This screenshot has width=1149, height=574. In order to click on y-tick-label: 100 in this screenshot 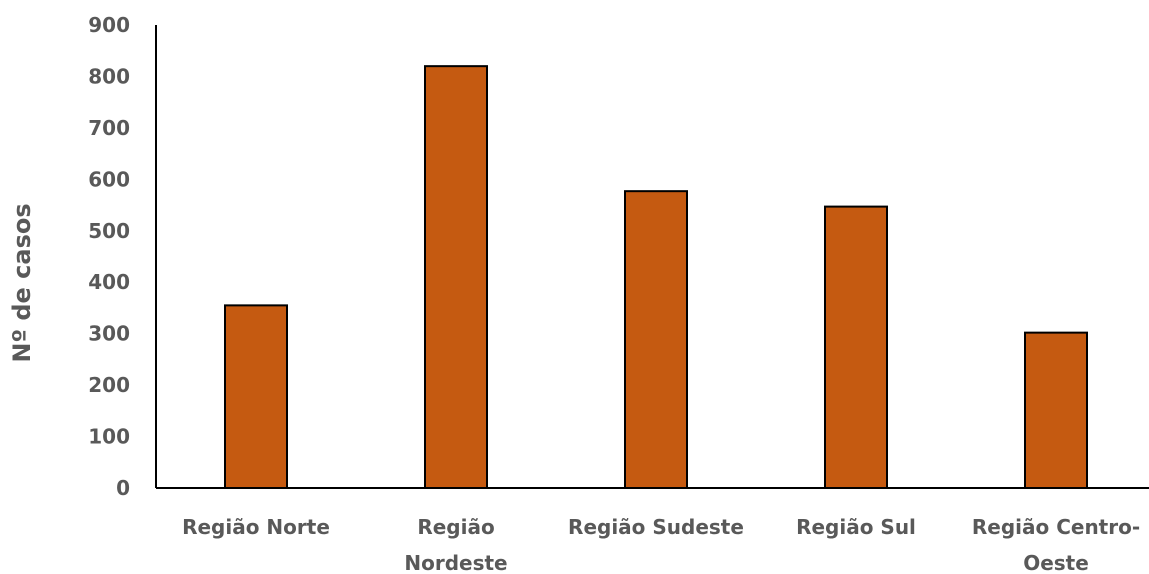, I will do `click(109, 437)`.